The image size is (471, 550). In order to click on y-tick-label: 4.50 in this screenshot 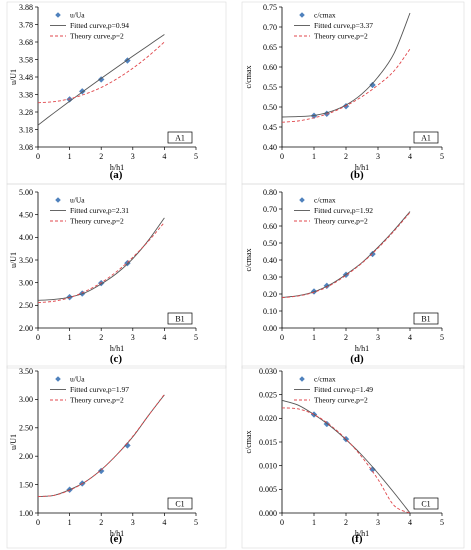, I will do `click(26, 214)`.